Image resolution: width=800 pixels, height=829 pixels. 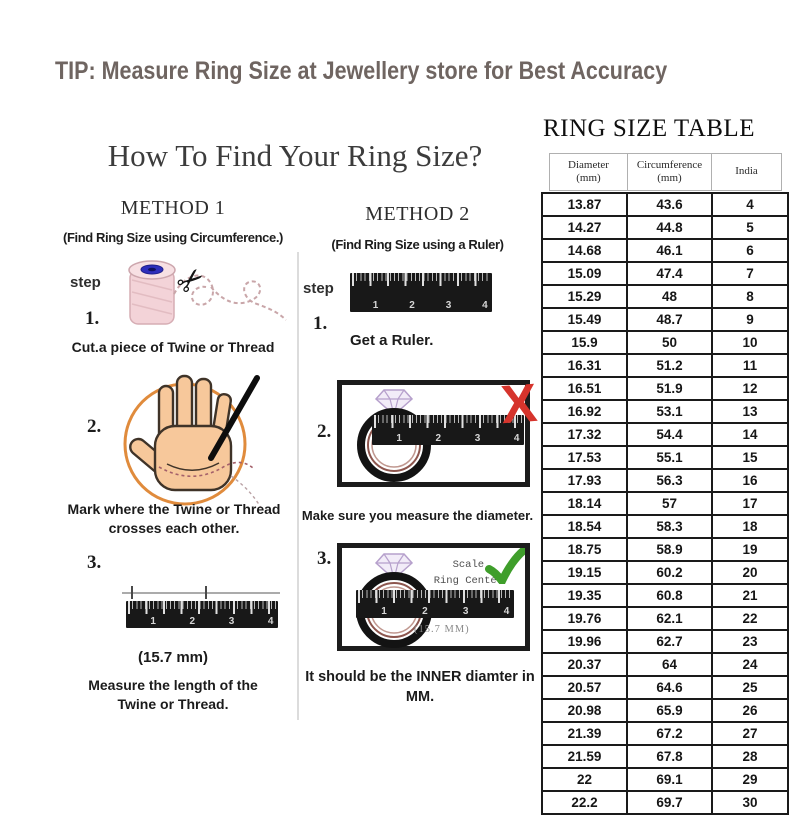 I want to click on method-1-subheading: (Find Ring Size using Circumference.), so click(x=173, y=237).